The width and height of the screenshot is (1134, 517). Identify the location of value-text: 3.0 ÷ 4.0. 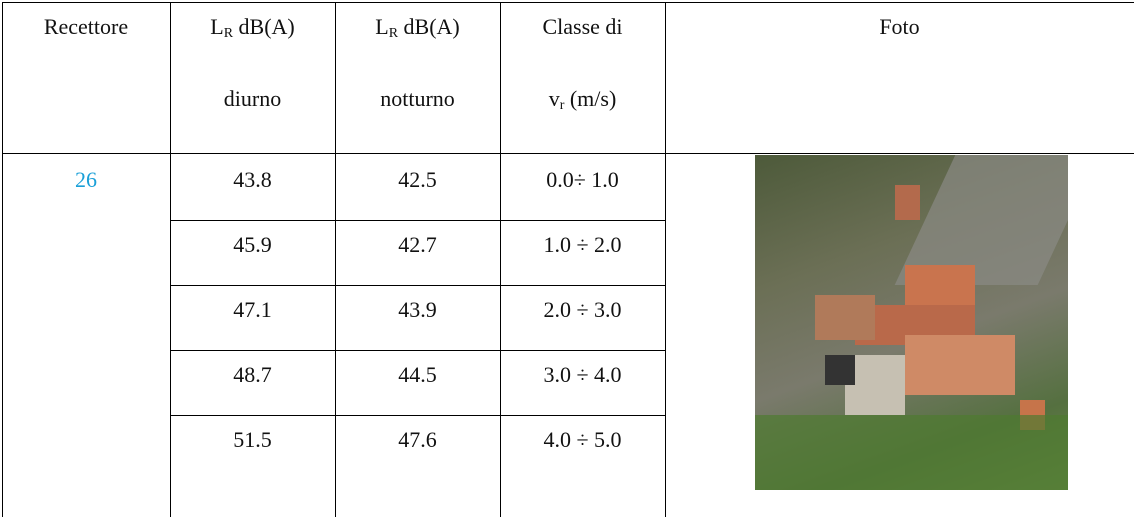
(582, 374).